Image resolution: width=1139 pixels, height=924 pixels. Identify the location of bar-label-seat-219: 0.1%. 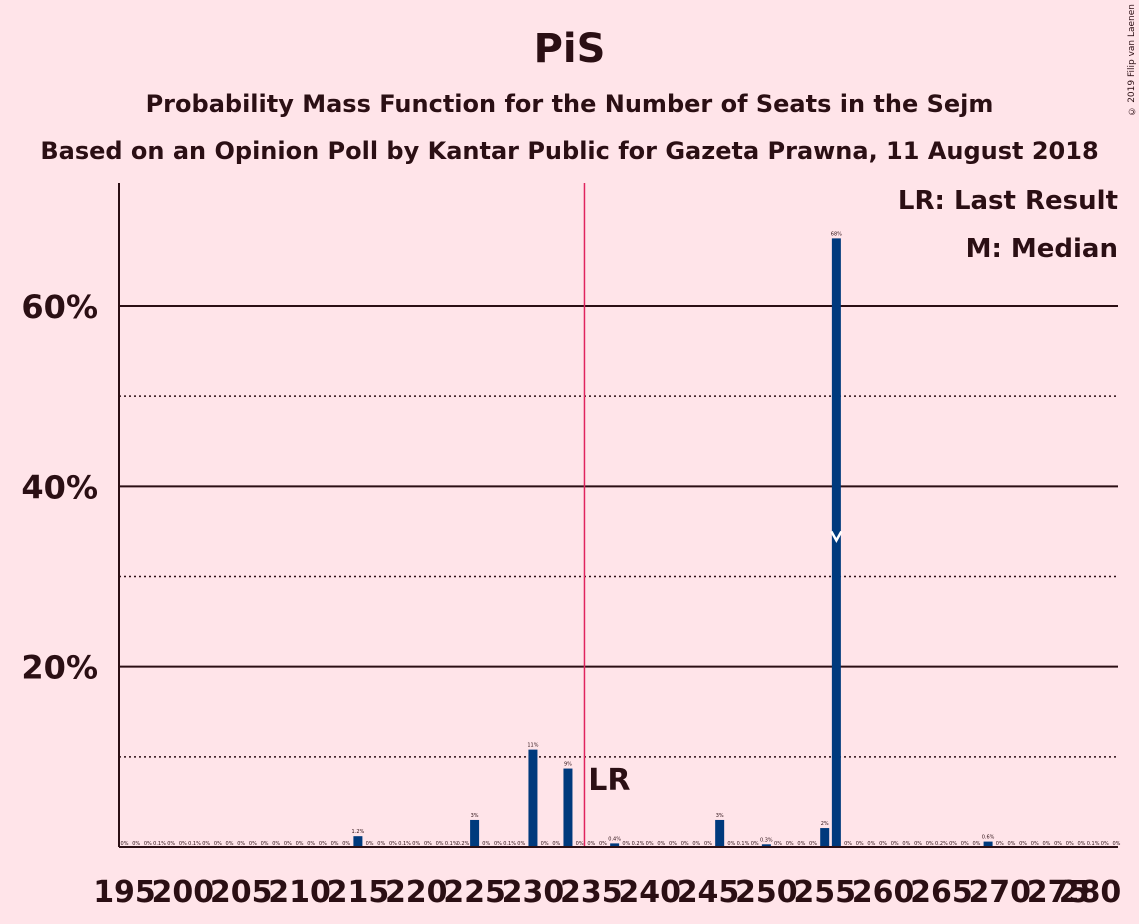
(404, 844).